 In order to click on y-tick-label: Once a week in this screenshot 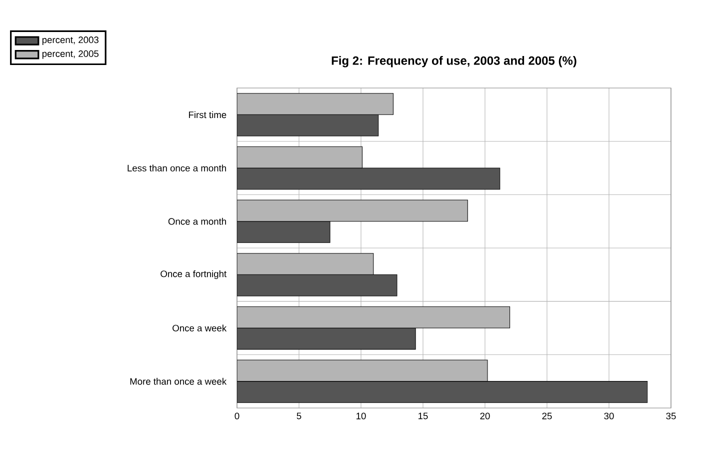, I will do `click(199, 328)`.